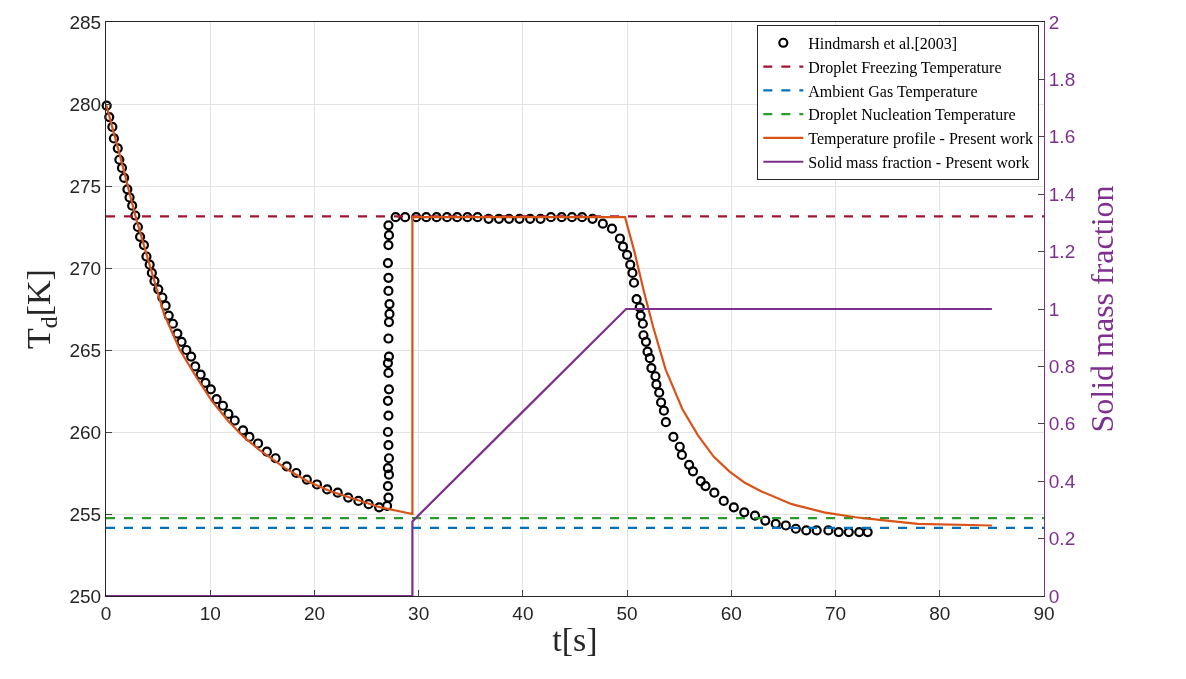 Image resolution: width=1186 pixels, height=679 pixels. What do you see at coordinates (419, 613) in the screenshot?
I see `x-tick-label: 30` at bounding box center [419, 613].